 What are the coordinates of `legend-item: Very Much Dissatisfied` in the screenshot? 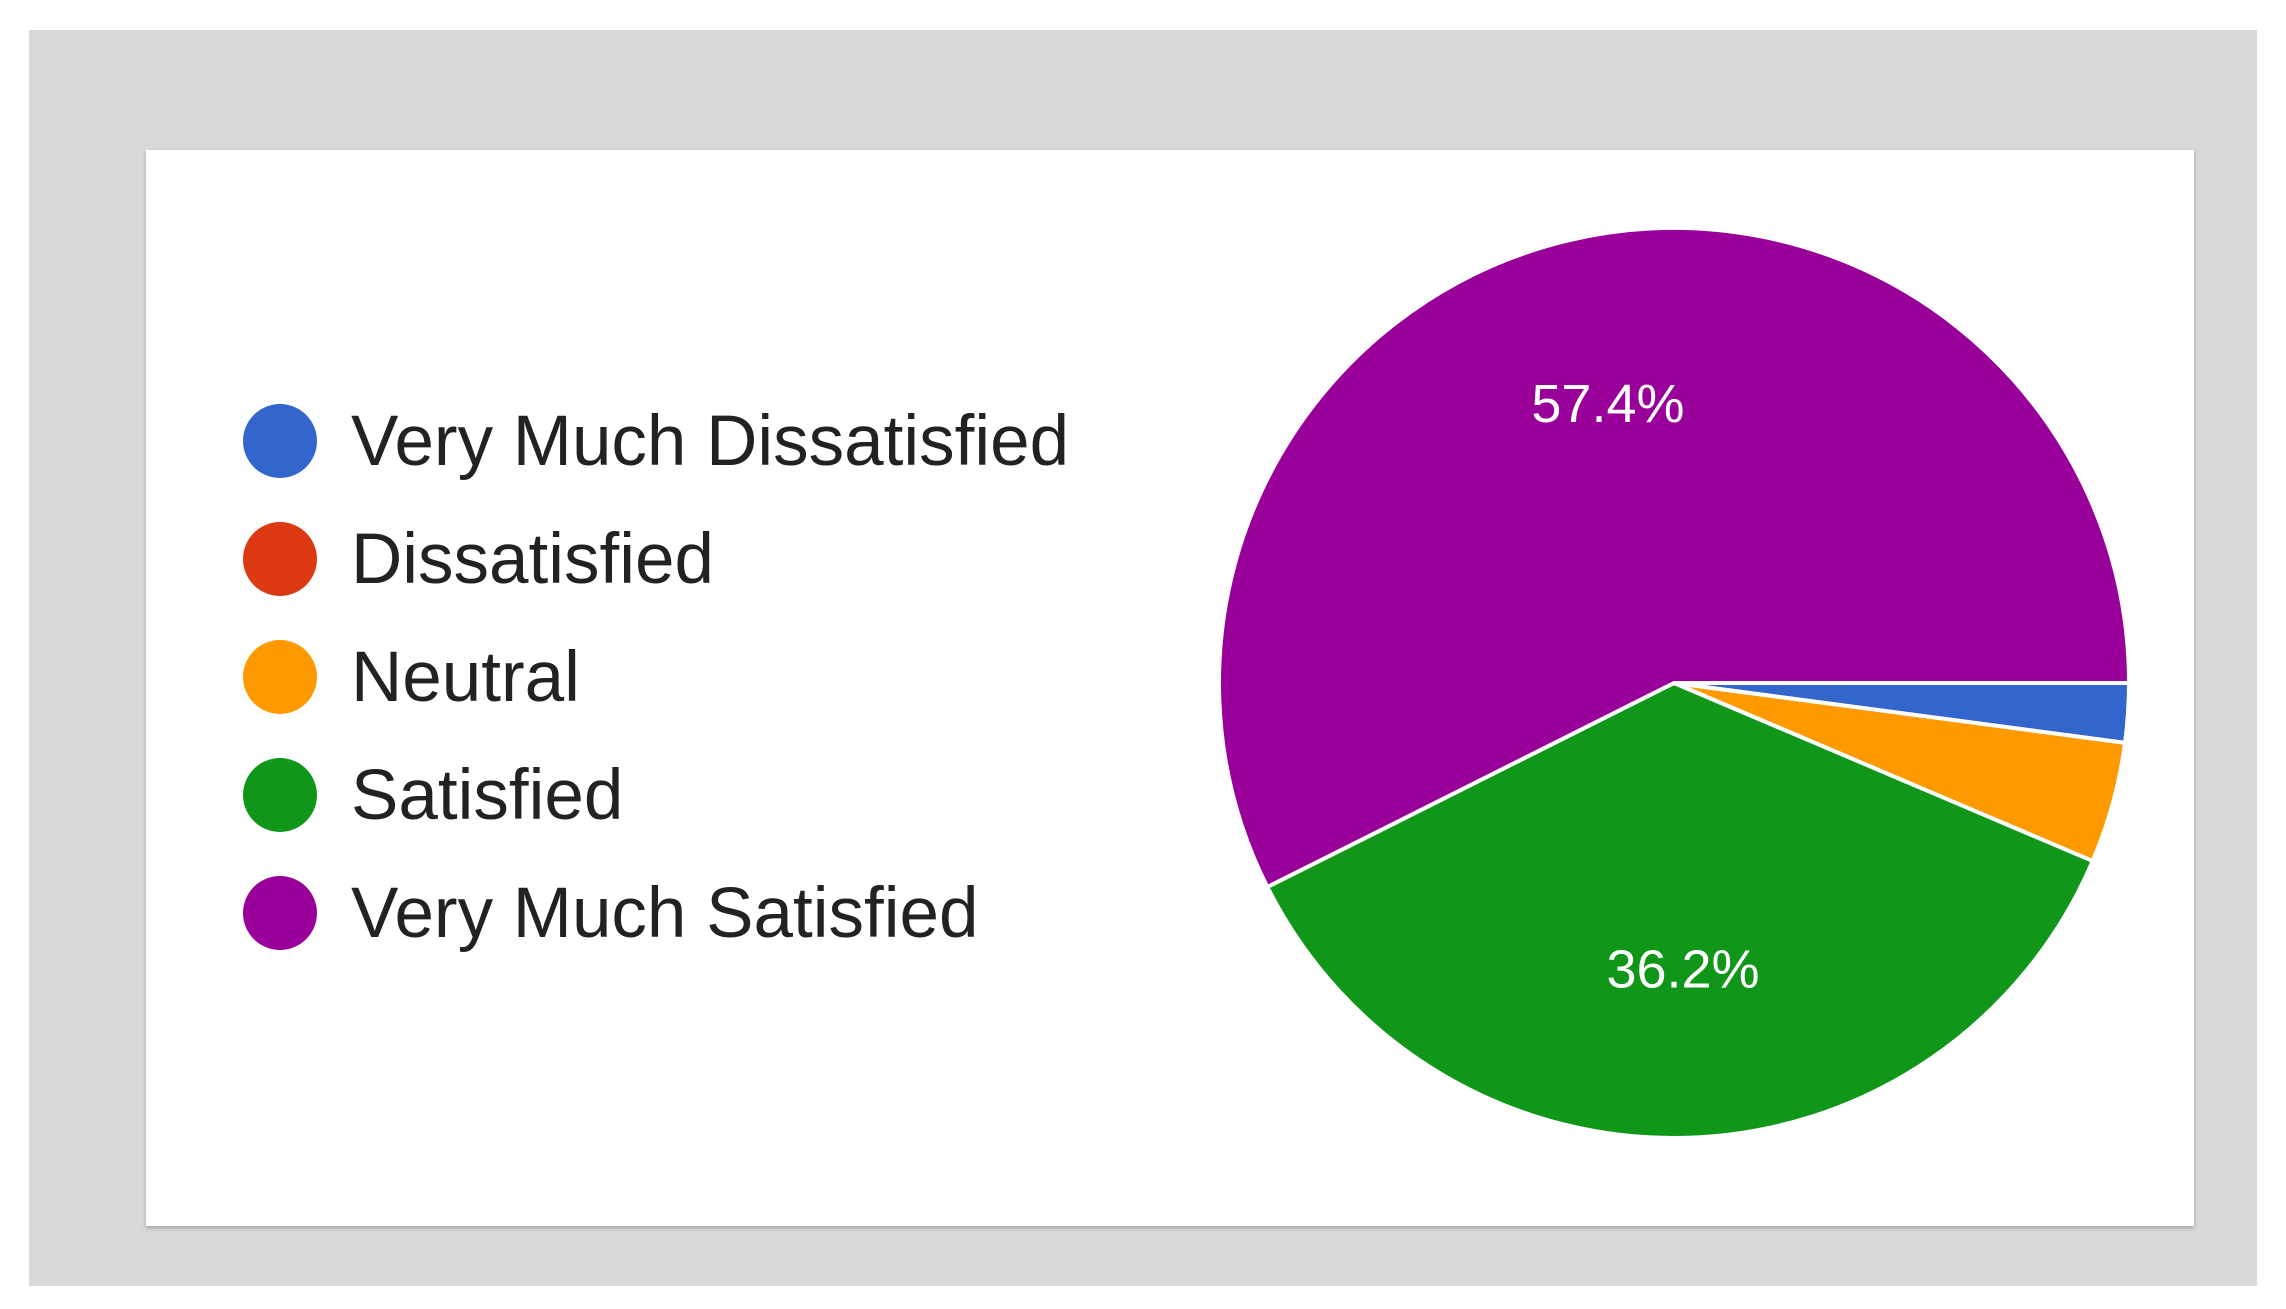 It's located at (656, 441).